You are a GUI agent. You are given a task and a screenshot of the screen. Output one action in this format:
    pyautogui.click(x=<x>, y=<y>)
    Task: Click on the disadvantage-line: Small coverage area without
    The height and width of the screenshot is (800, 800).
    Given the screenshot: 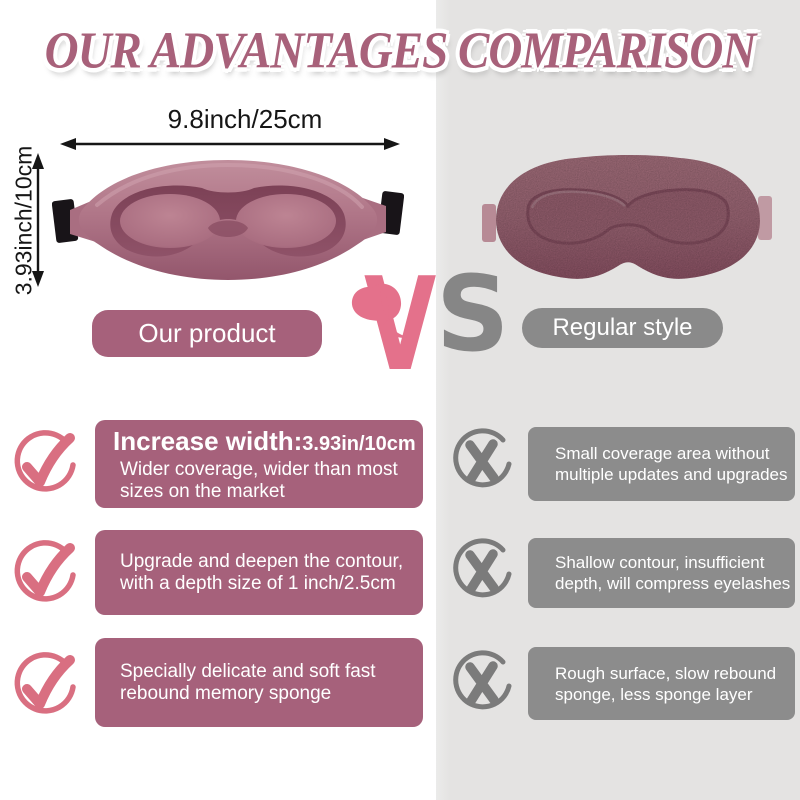 What is the action you would take?
    pyautogui.click(x=662, y=453)
    